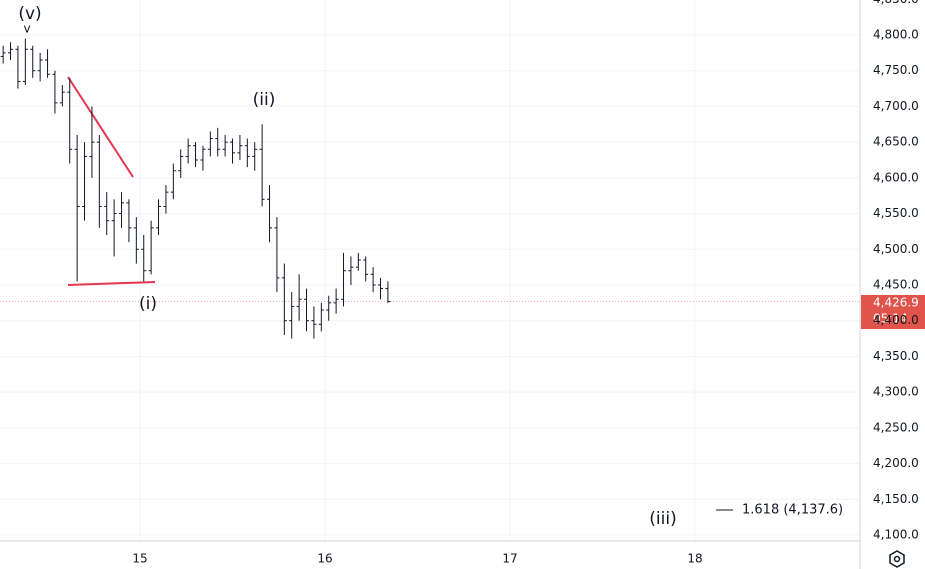 The height and width of the screenshot is (569, 925). I want to click on y-tick-label: 4,850.0, so click(896, 3).